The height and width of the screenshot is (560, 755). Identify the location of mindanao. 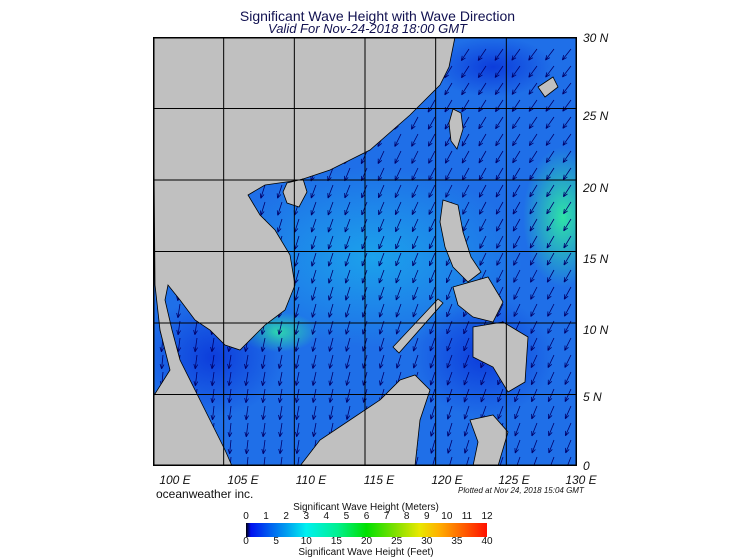
(500, 357).